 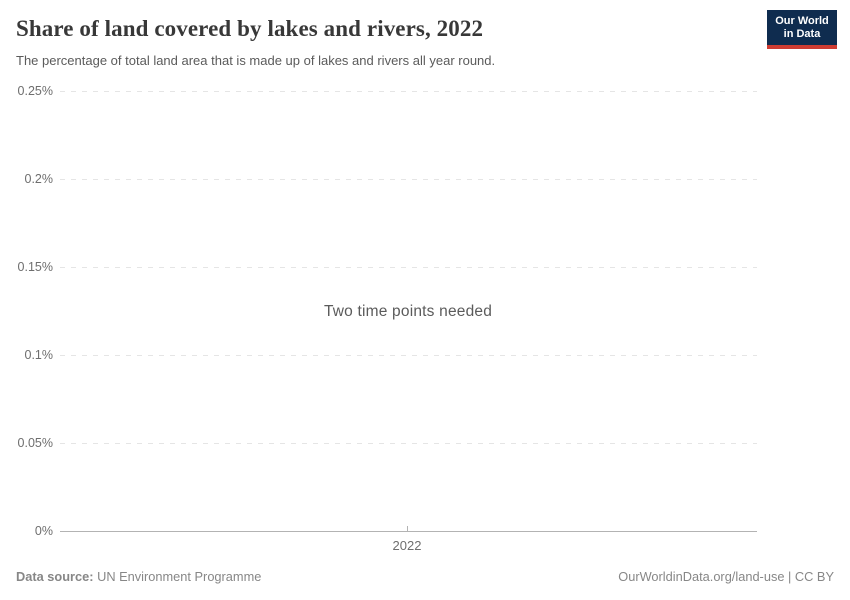 I want to click on y-axis-tick-label: 0.2%, so click(x=39, y=179).